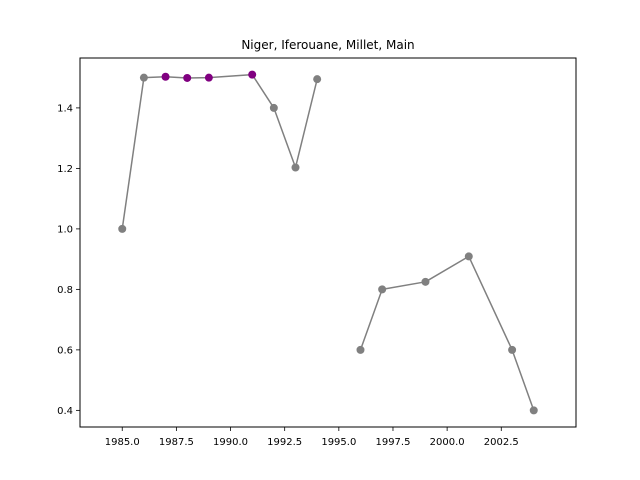 This screenshot has width=640, height=480. I want to click on x-tick-label: 1985.0, so click(122, 442).